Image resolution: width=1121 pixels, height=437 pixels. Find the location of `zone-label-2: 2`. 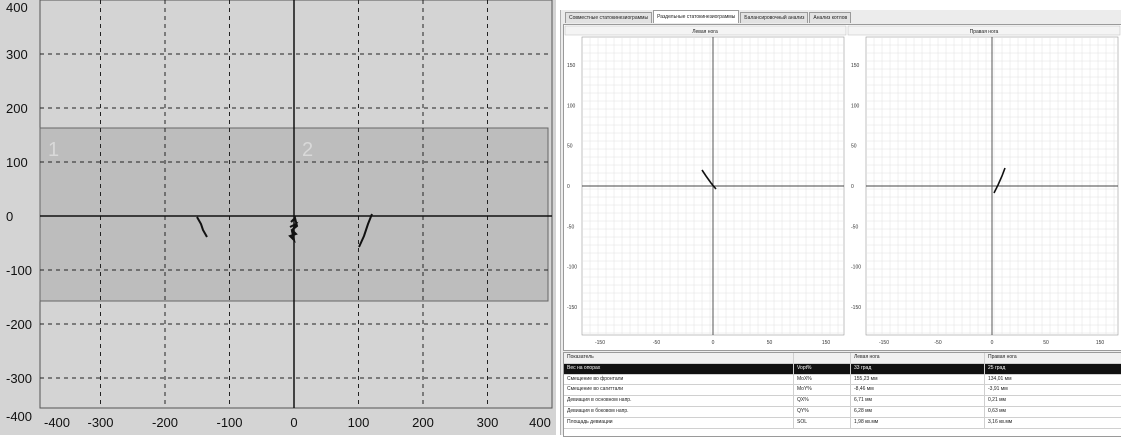

zone-label-2: 2 is located at coordinates (307, 150).